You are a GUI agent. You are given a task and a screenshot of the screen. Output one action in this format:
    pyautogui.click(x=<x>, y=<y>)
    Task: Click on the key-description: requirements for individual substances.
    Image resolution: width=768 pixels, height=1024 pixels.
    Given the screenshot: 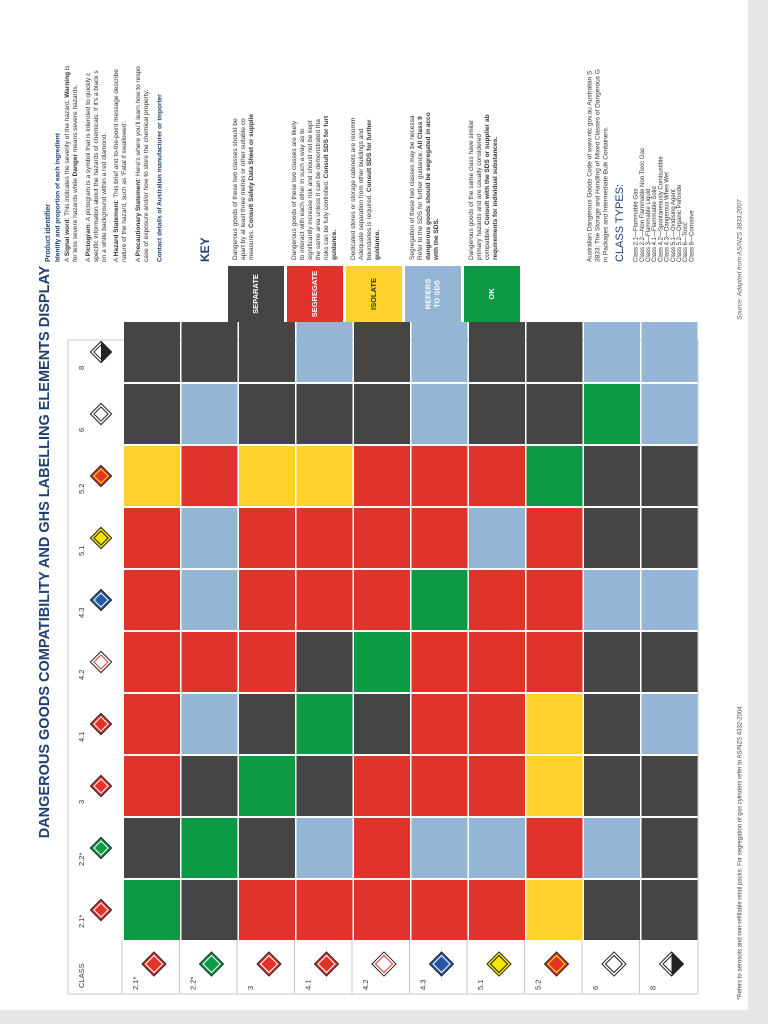 What is the action you would take?
    pyautogui.click(x=495, y=198)
    